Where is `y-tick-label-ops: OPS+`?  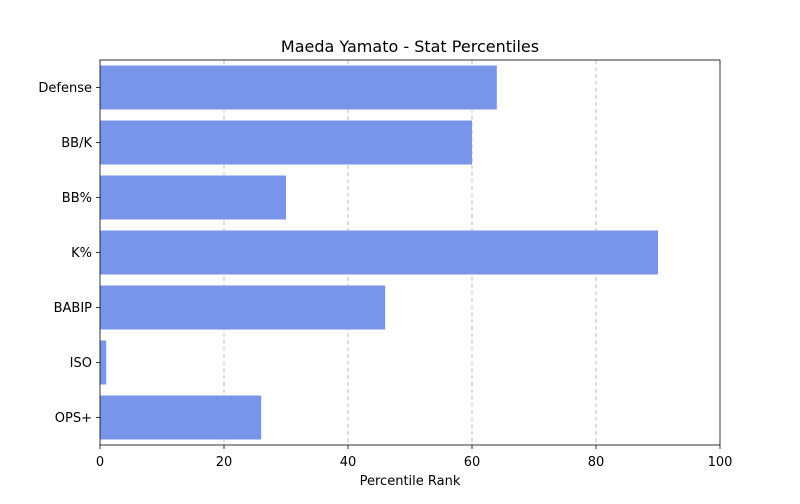 y-tick-label-ops: OPS+ is located at coordinates (73, 418).